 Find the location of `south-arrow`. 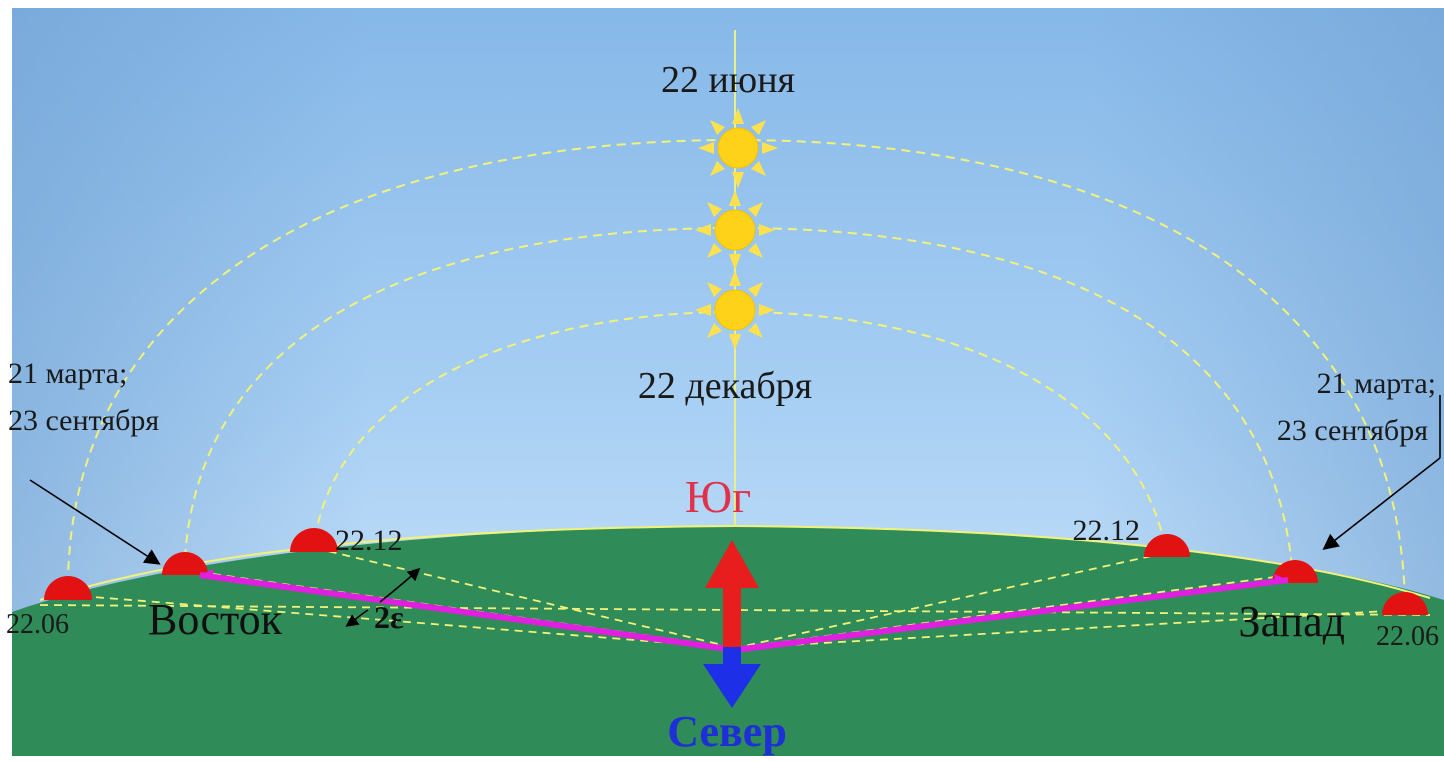

south-arrow is located at coordinates (732, 593).